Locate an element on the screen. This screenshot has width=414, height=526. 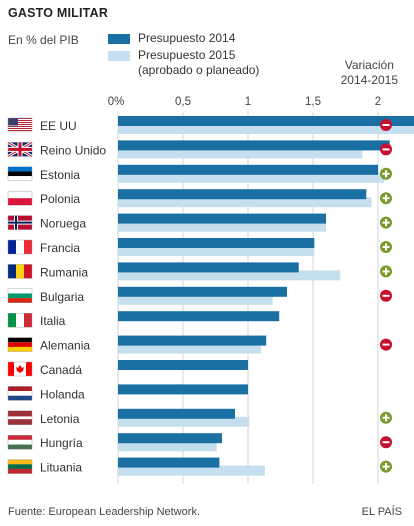
legend-swatch-2014 is located at coordinates (119, 39).